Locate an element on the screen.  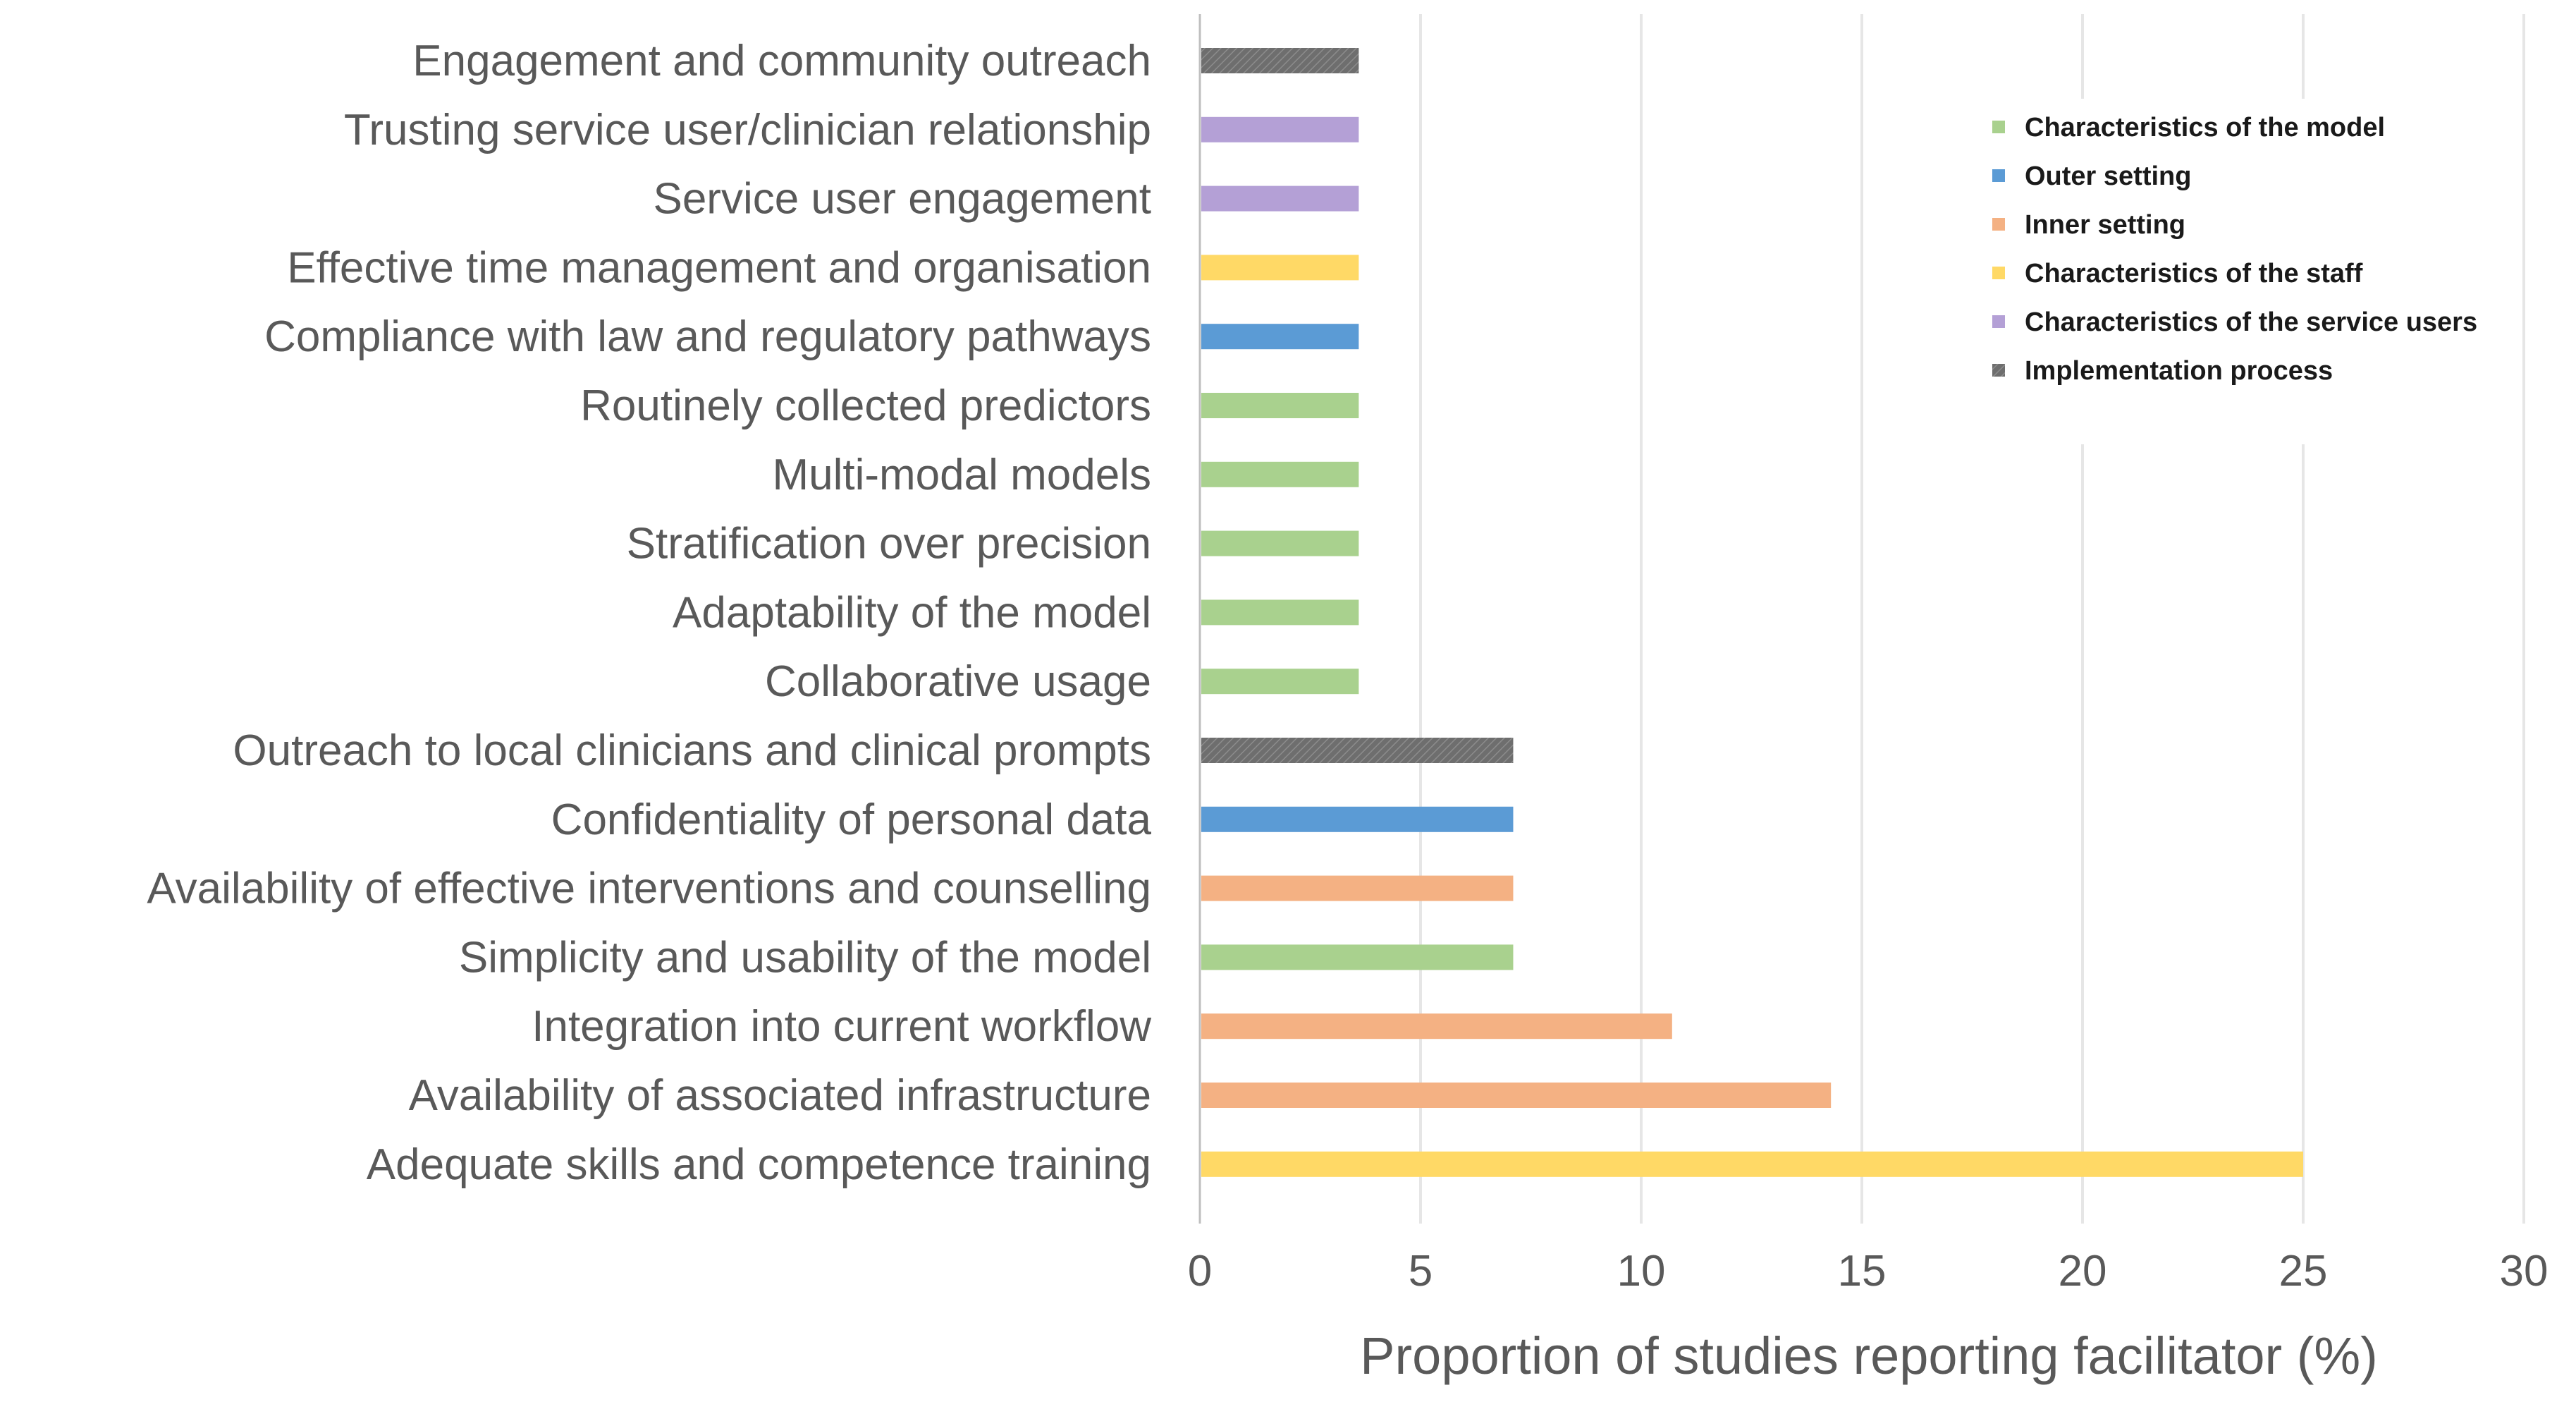
category-label: Collaborative usage is located at coordinates (958, 681).